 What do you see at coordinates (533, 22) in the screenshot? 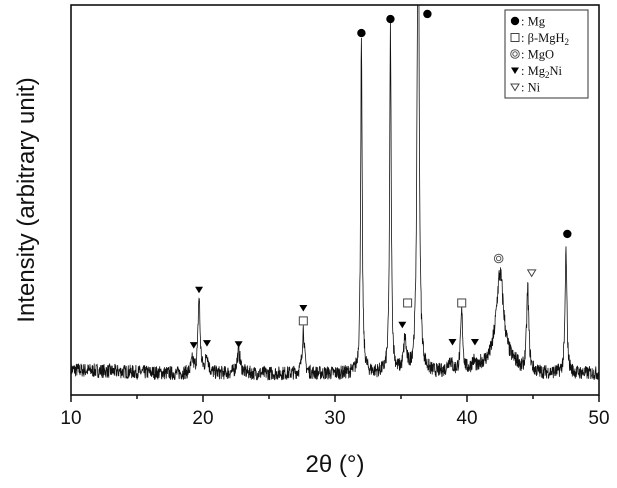
I see `legend-label: : Mg` at bounding box center [533, 22].